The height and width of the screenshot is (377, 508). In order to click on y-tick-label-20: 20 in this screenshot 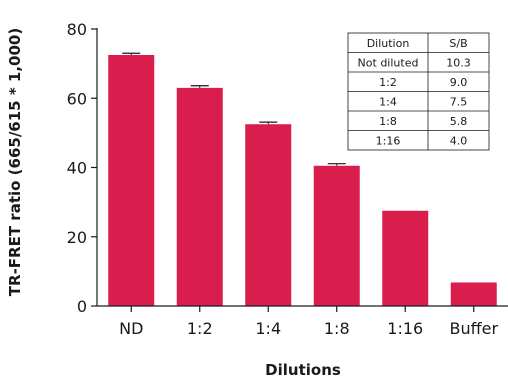, I will do `click(77, 237)`.